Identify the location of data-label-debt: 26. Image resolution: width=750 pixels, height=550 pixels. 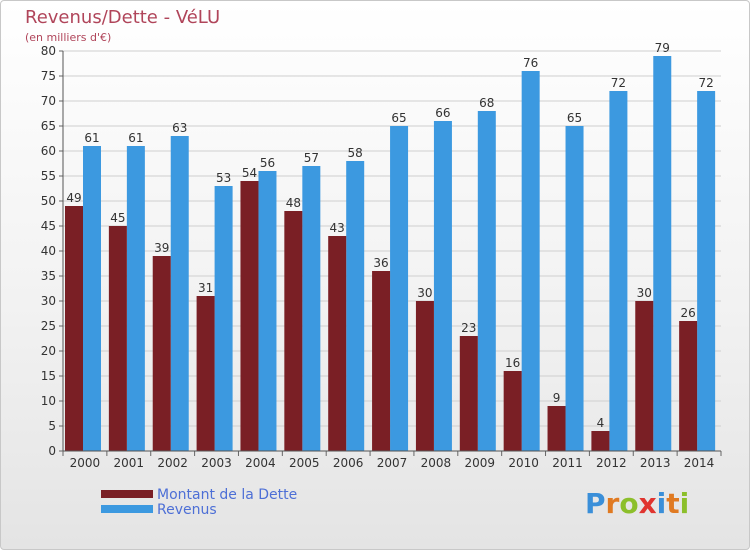
(687, 313).